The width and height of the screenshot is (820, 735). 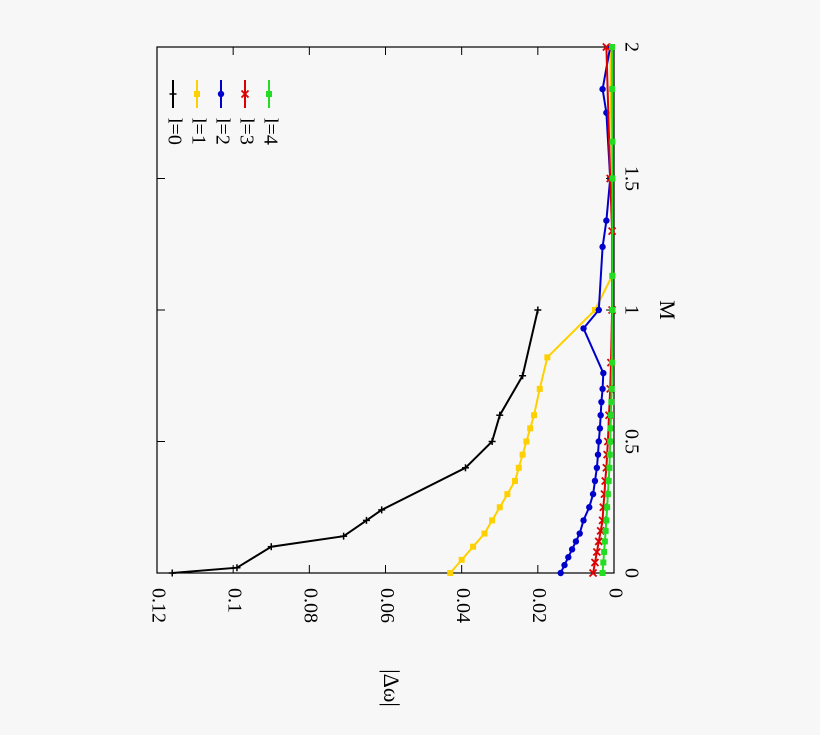 What do you see at coordinates (198, 112) in the screenshot?
I see `legend-entry-1: l=1` at bounding box center [198, 112].